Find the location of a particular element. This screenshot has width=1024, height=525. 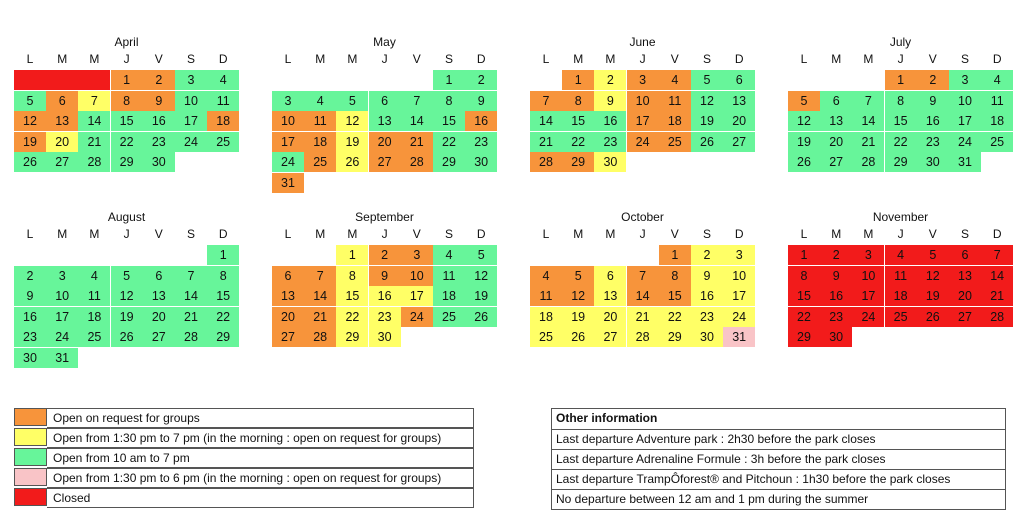

day-cell: 22 is located at coordinates (352, 316).